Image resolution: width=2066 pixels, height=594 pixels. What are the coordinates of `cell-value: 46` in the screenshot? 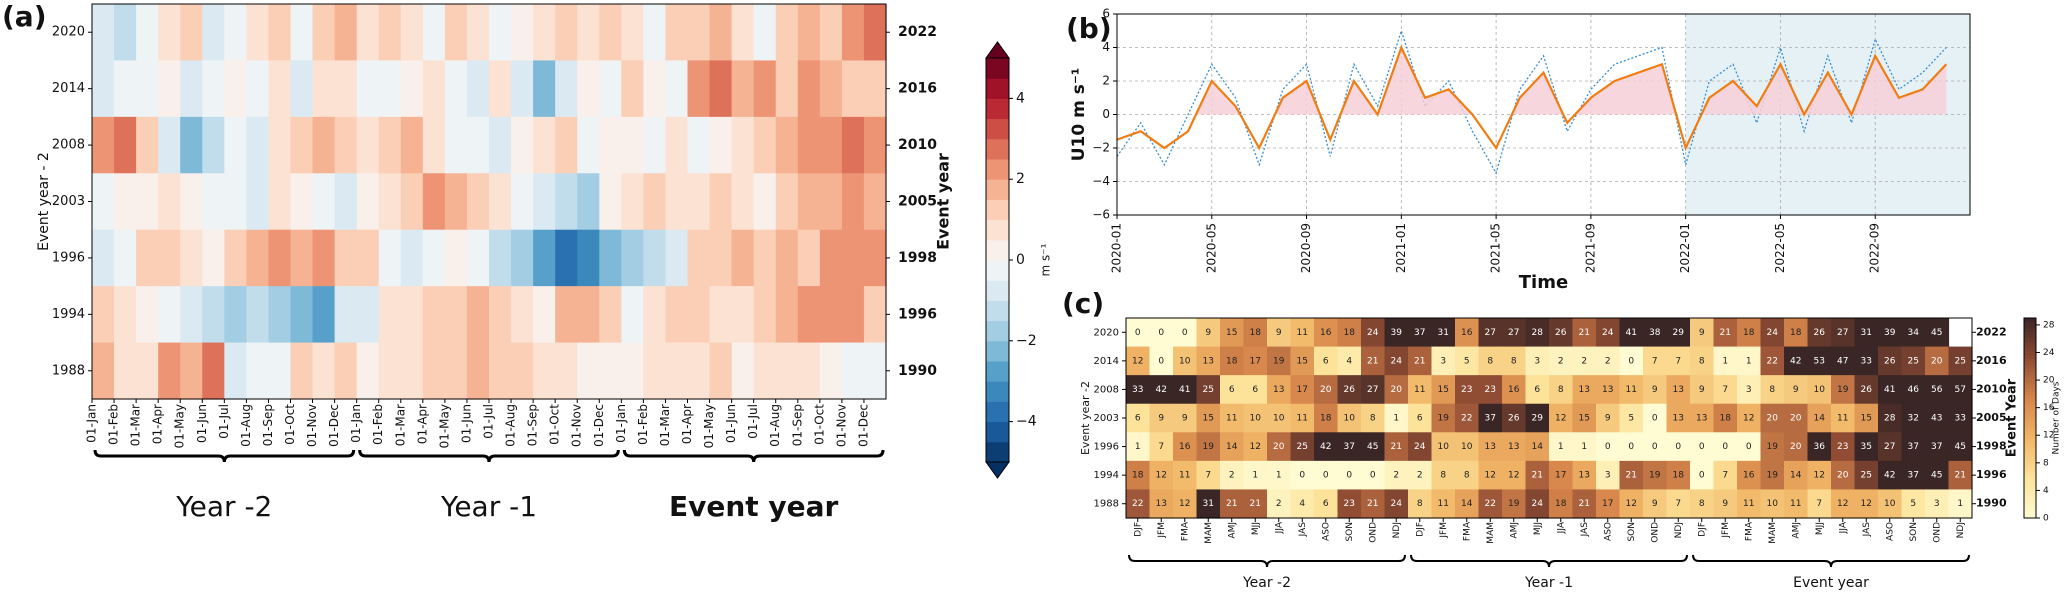 It's located at (1914, 390).